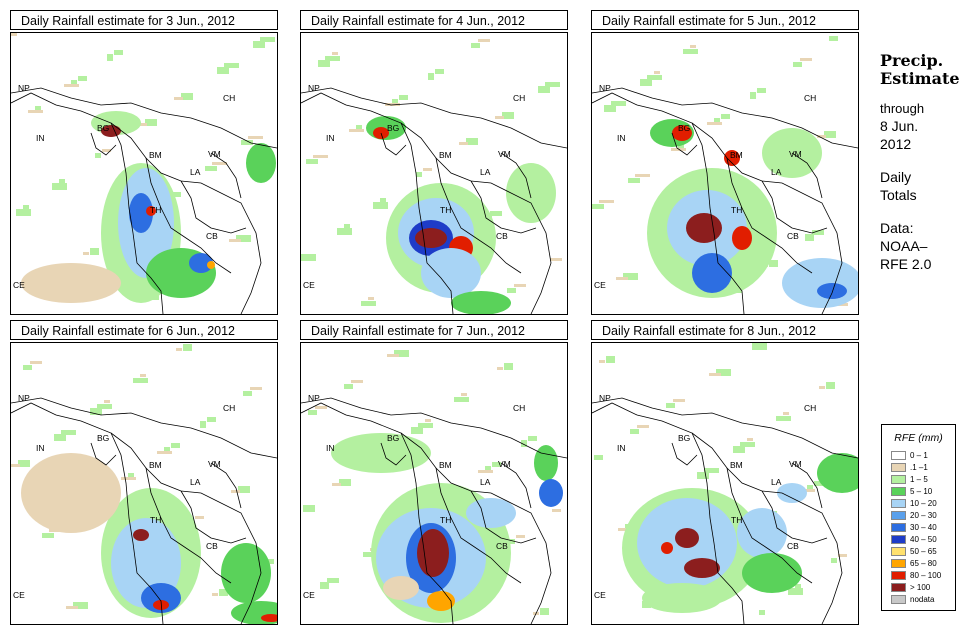 The height and width of the screenshot is (639, 967). I want to click on legend-item: 10 – 20, so click(914, 504).